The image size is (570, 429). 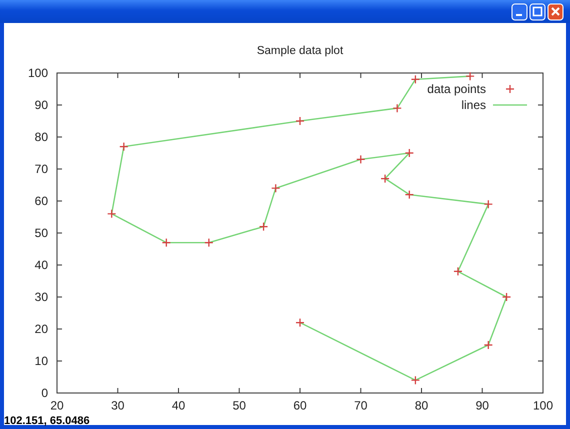 I want to click on y-tick-label: 30, so click(x=41, y=297).